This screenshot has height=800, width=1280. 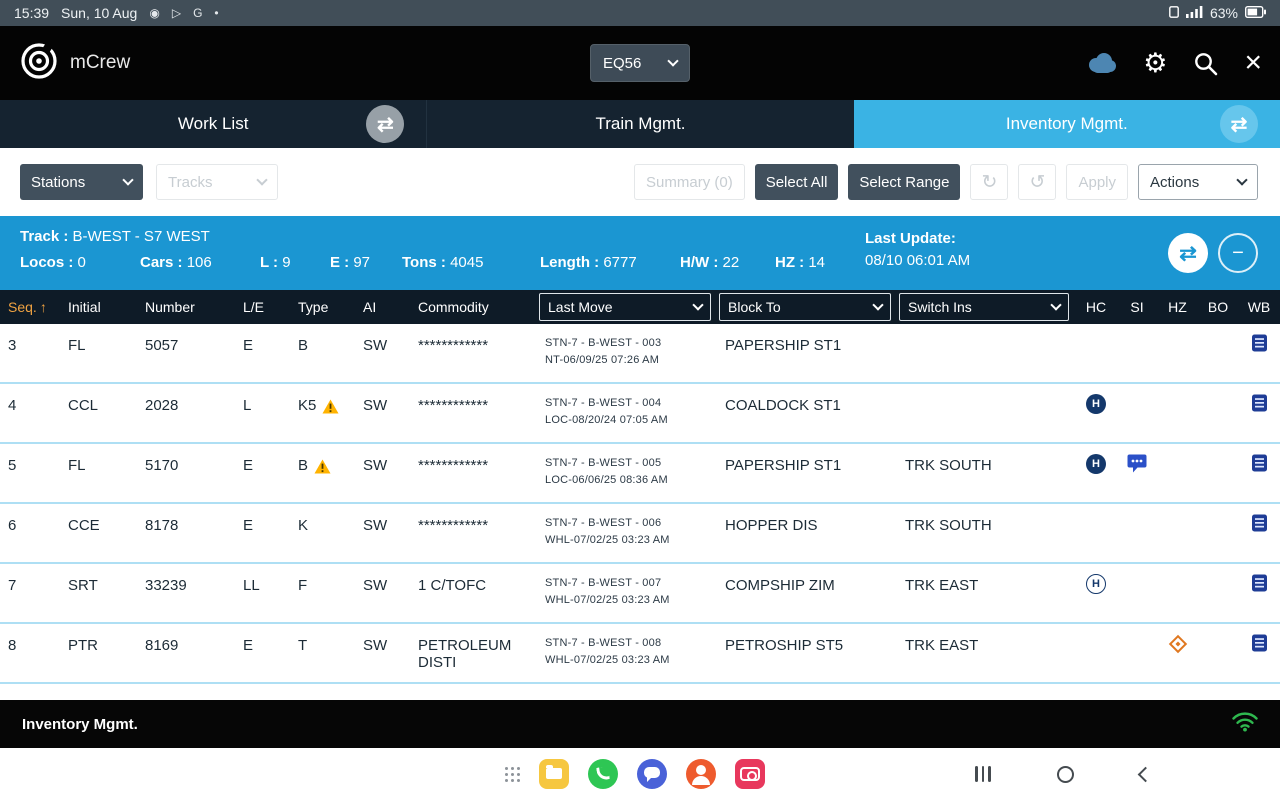 I want to click on equipment-selector-dropdown: EQ56, so click(x=640, y=63).